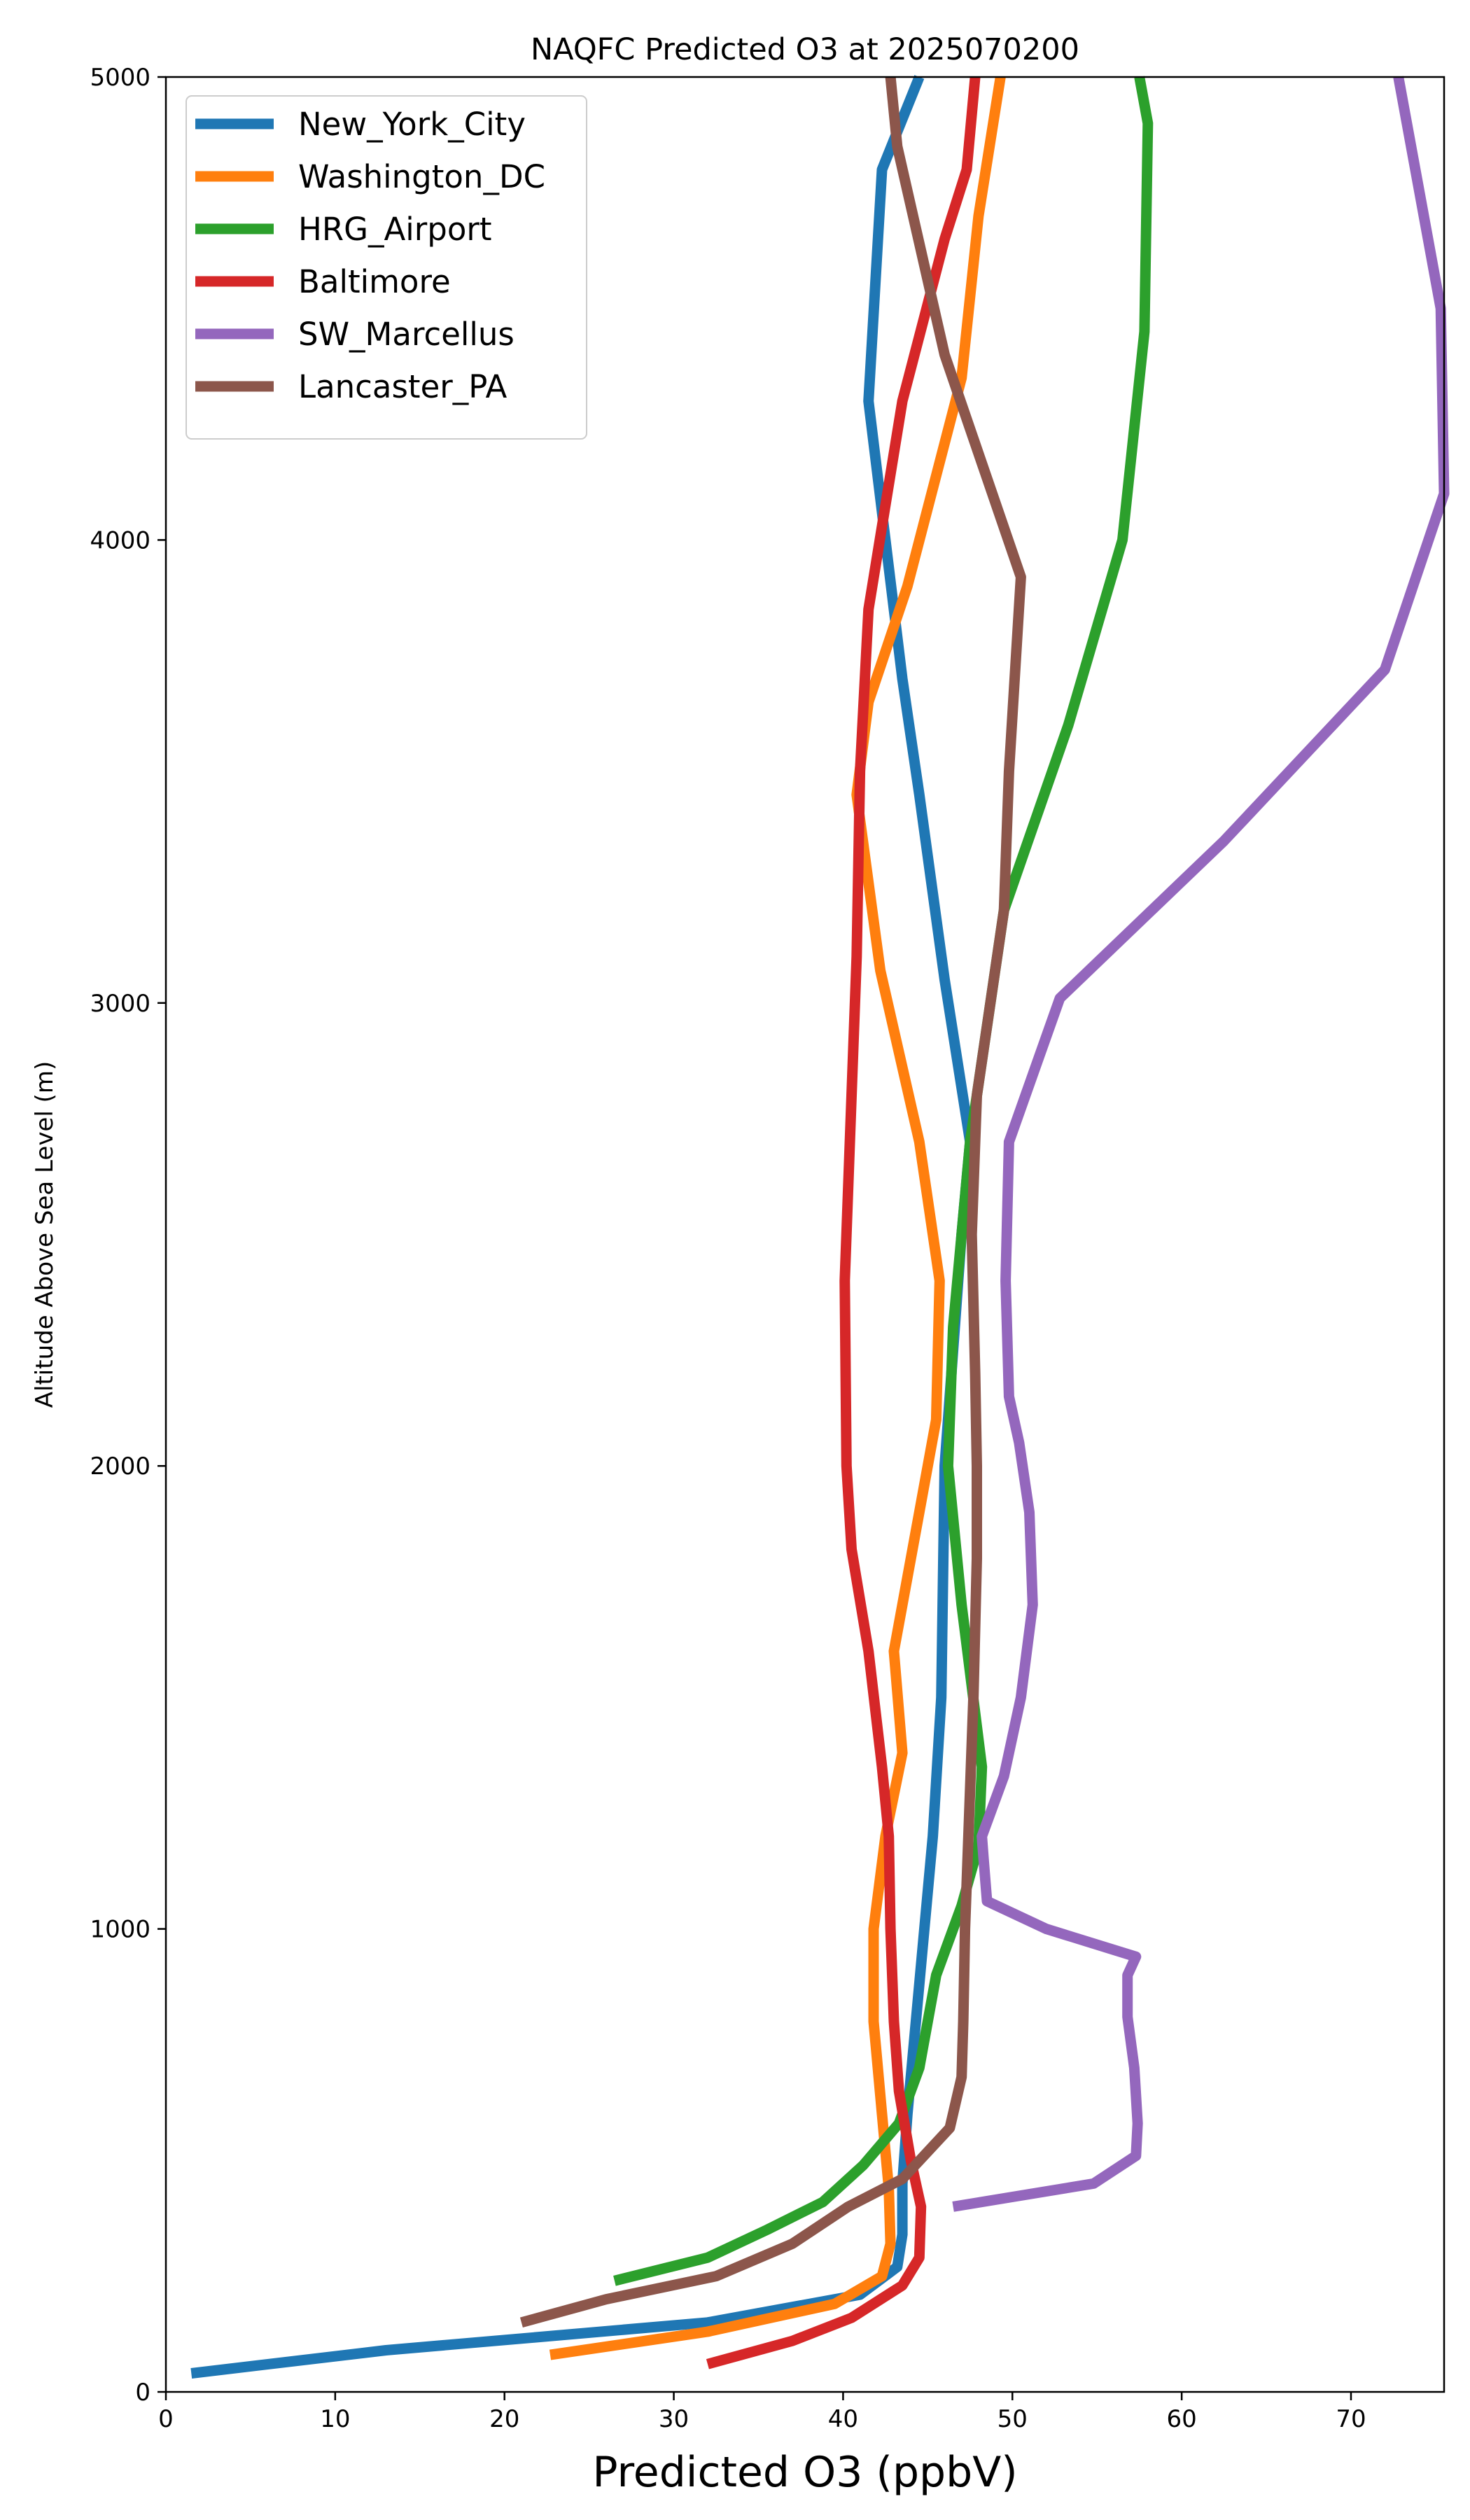 This screenshot has height=2520, width=1470. I want to click on x-tick-label: 0, so click(166, 2419).